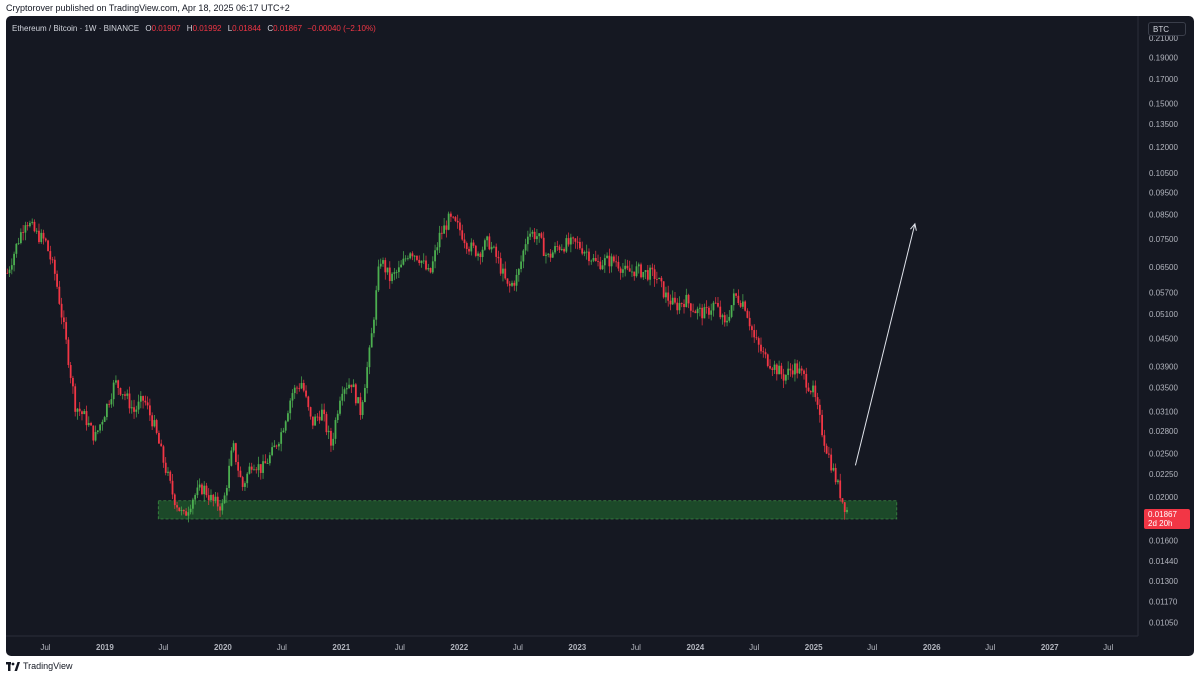  I want to click on price-tick-label: 0.06500, so click(1163, 267).